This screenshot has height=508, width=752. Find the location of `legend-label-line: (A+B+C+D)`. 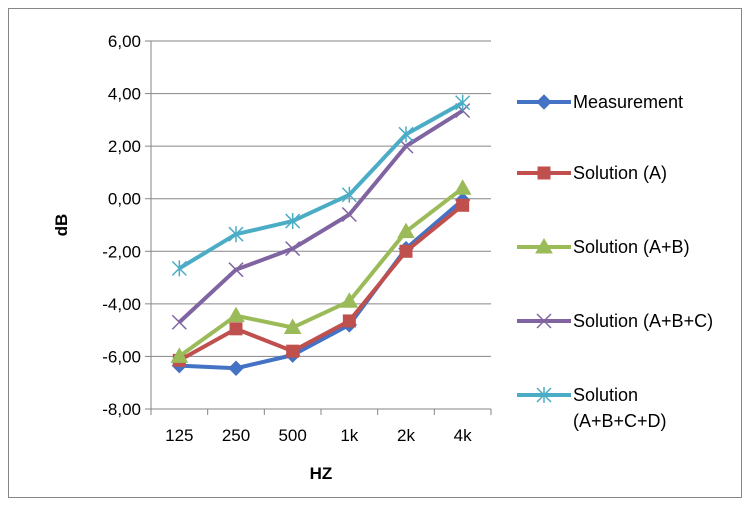

legend-label-line: (A+B+C+D) is located at coordinates (620, 421).